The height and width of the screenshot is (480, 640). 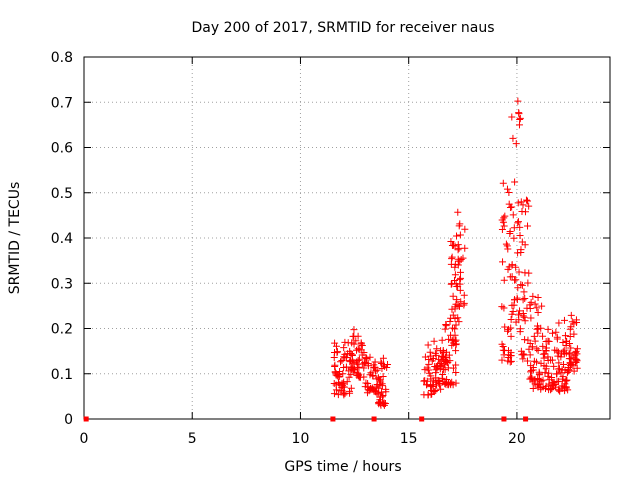 What do you see at coordinates (62, 284) in the screenshot?
I see `y-tick-label: 0.3` at bounding box center [62, 284].